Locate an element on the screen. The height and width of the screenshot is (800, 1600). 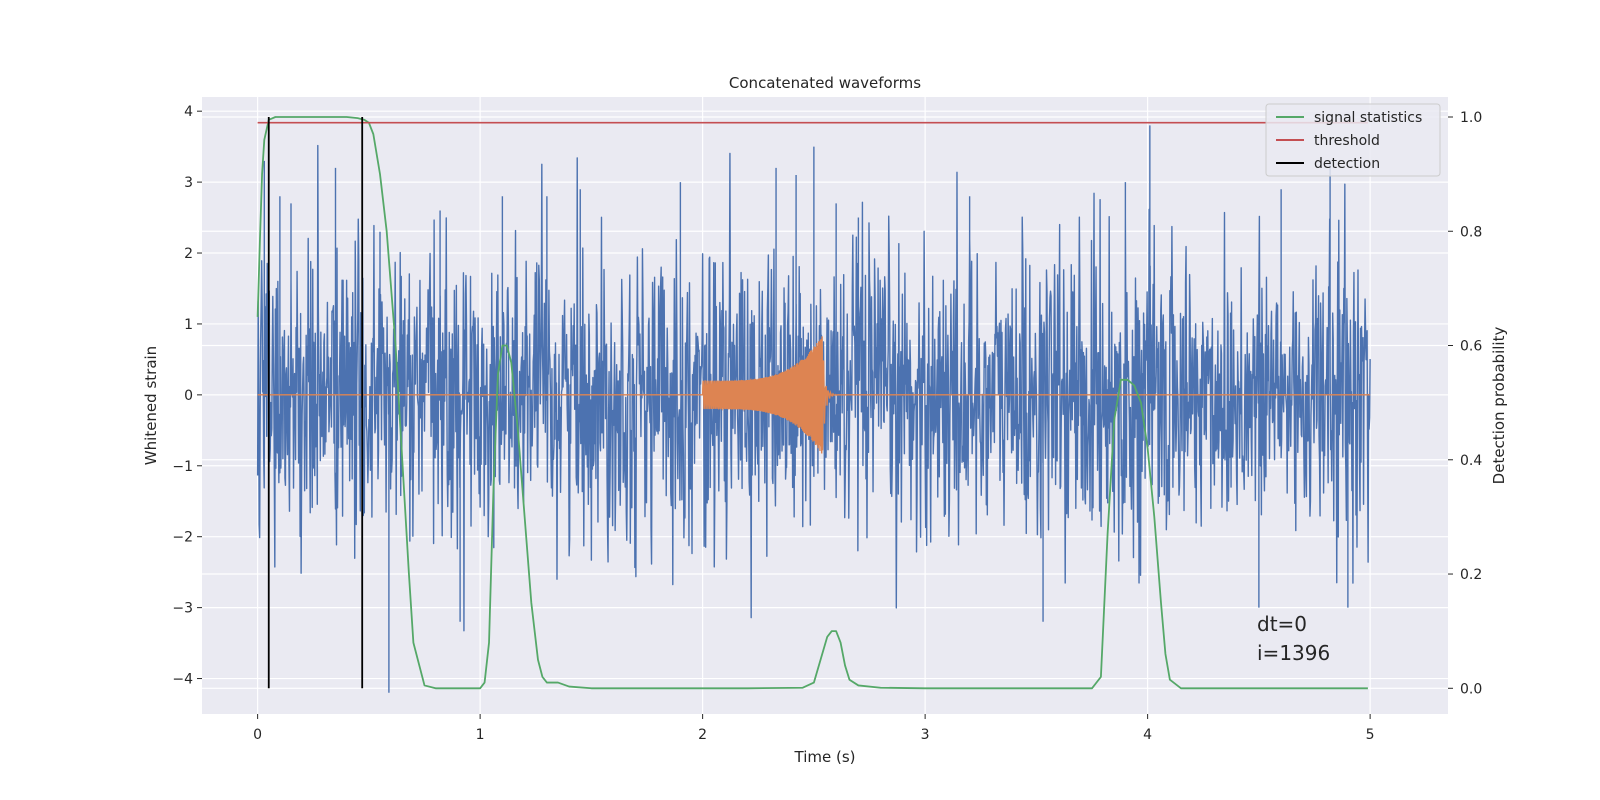
annotation-dt: dt=0 is located at coordinates (1282, 624).